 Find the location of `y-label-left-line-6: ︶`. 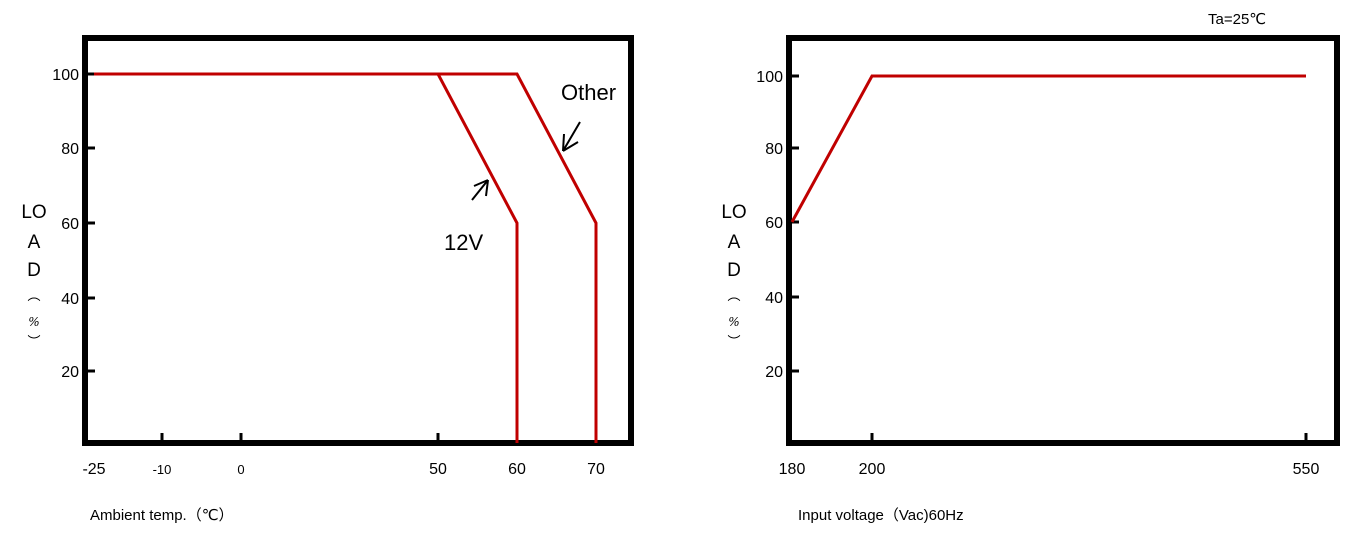

y-label-left-line-6: ︶ is located at coordinates (33, 341).